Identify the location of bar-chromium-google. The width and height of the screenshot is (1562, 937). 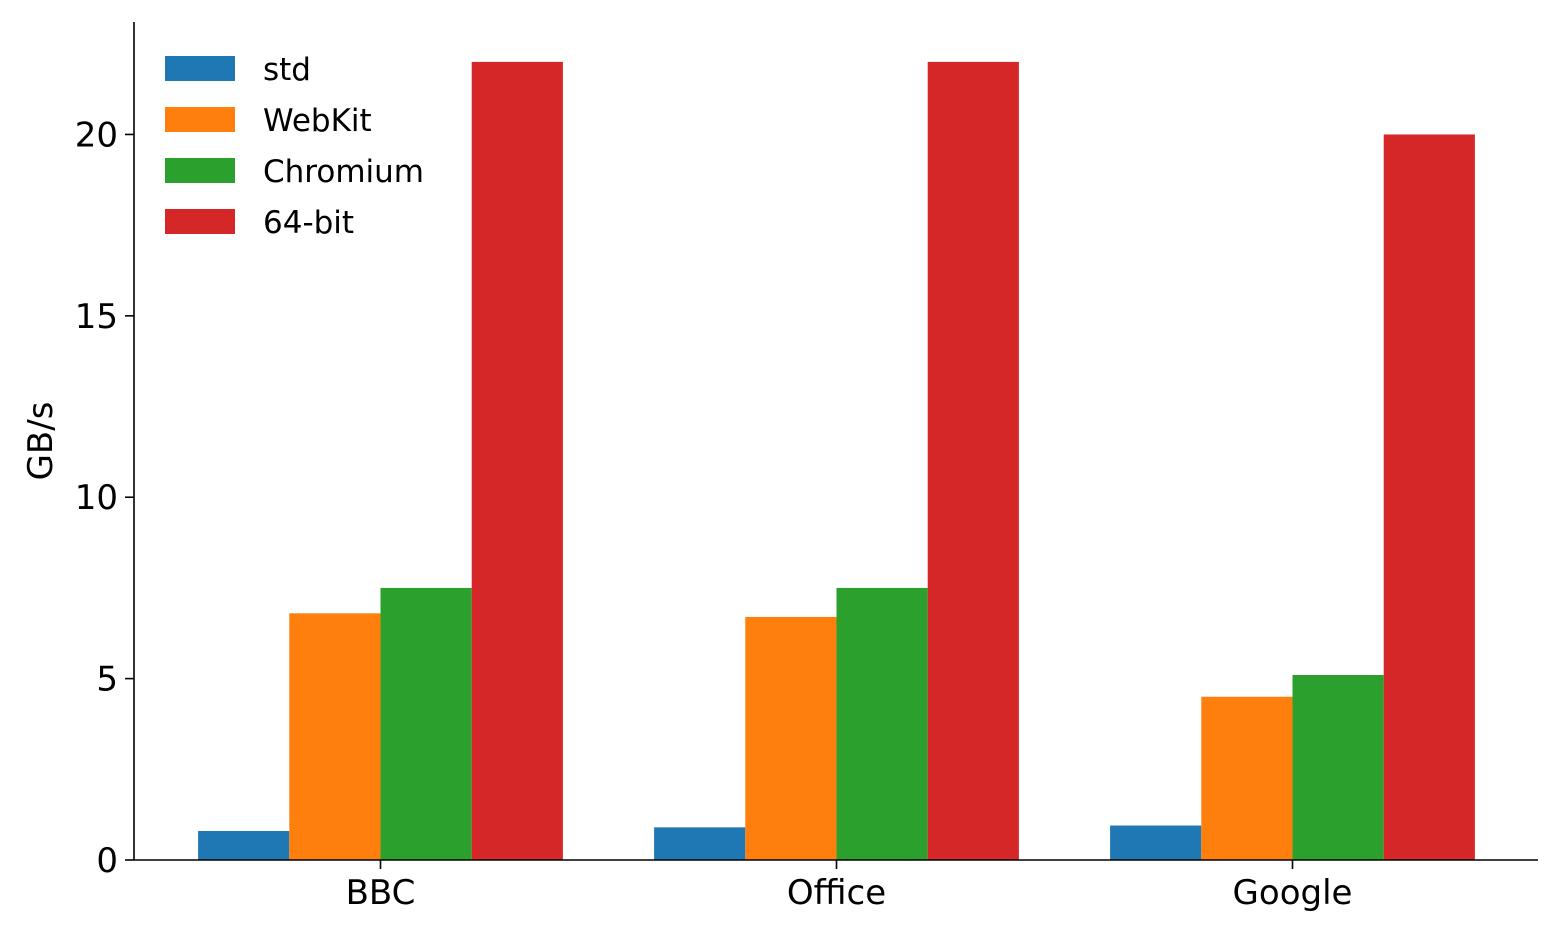
(1338, 767).